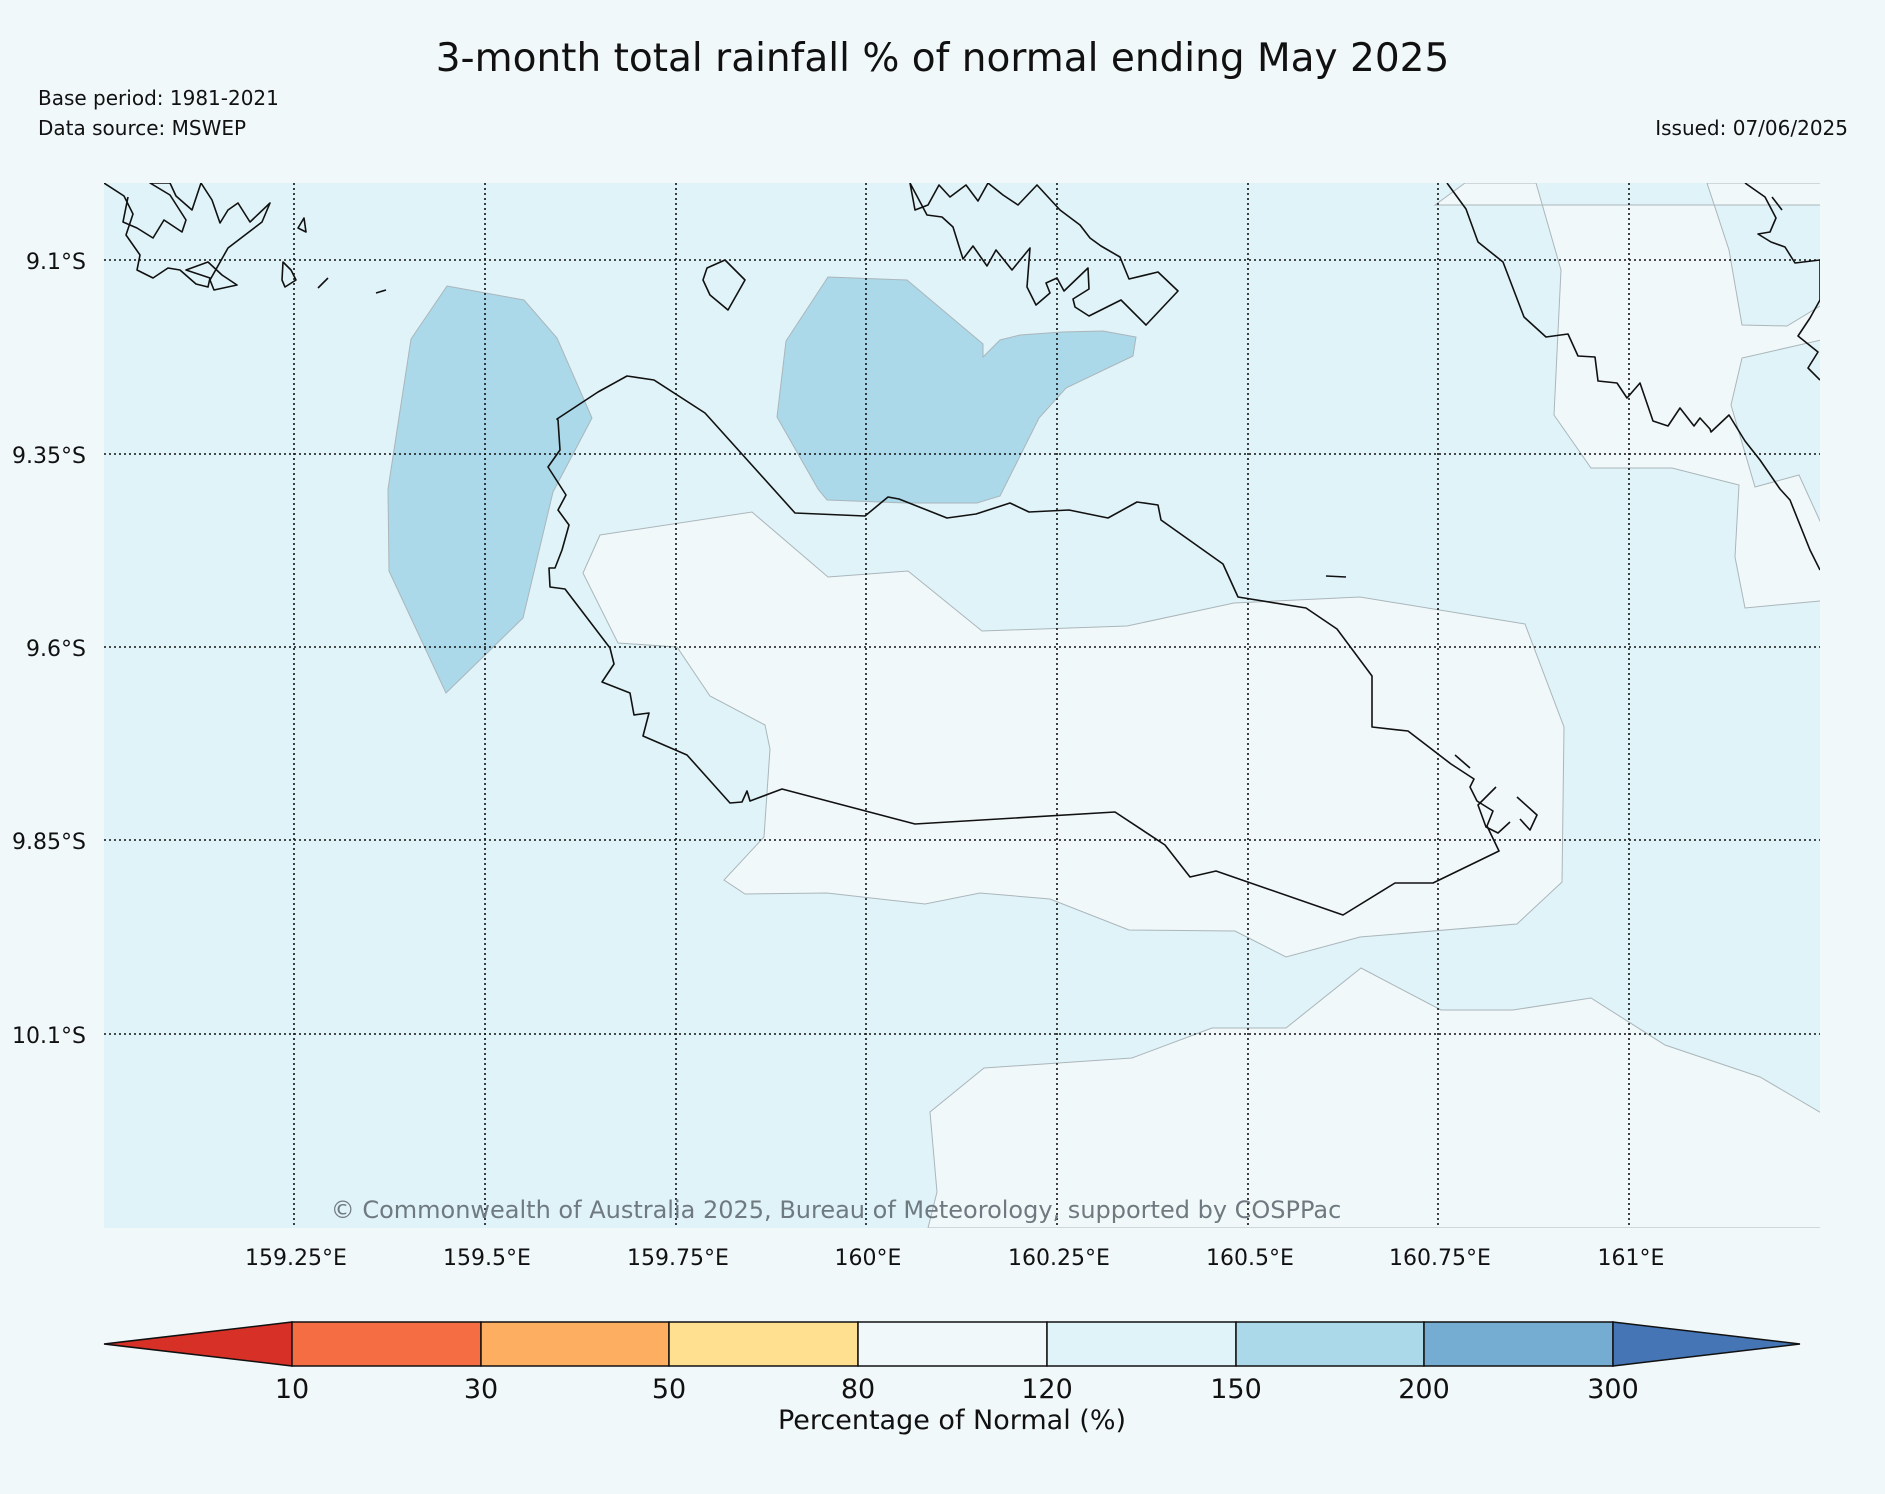 This screenshot has height=1494, width=1885. I want to click on coastline-malaita, so click(1633, 377).